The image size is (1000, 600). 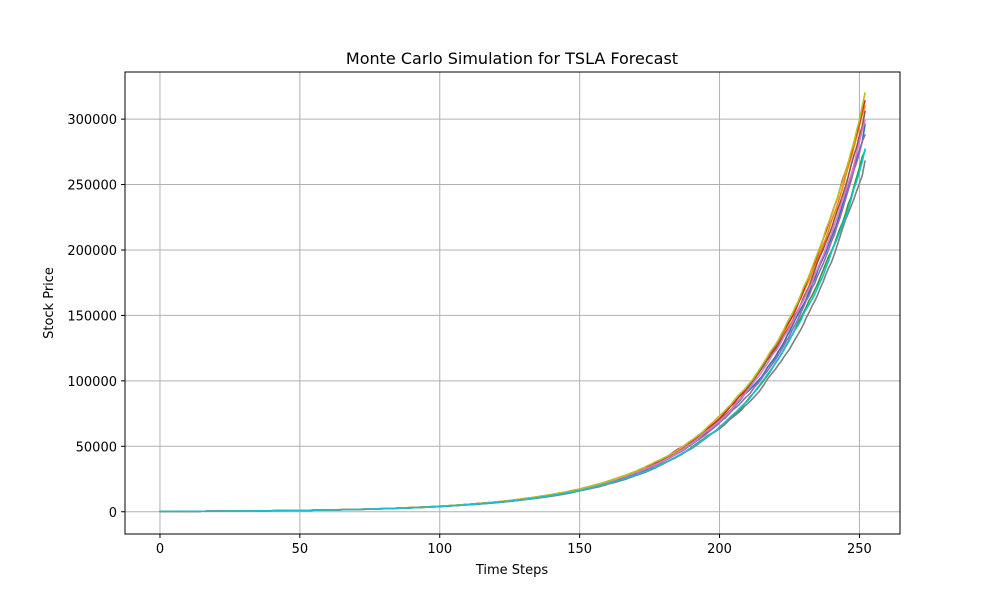 I want to click on y-tick-label: 0, so click(x=113, y=513).